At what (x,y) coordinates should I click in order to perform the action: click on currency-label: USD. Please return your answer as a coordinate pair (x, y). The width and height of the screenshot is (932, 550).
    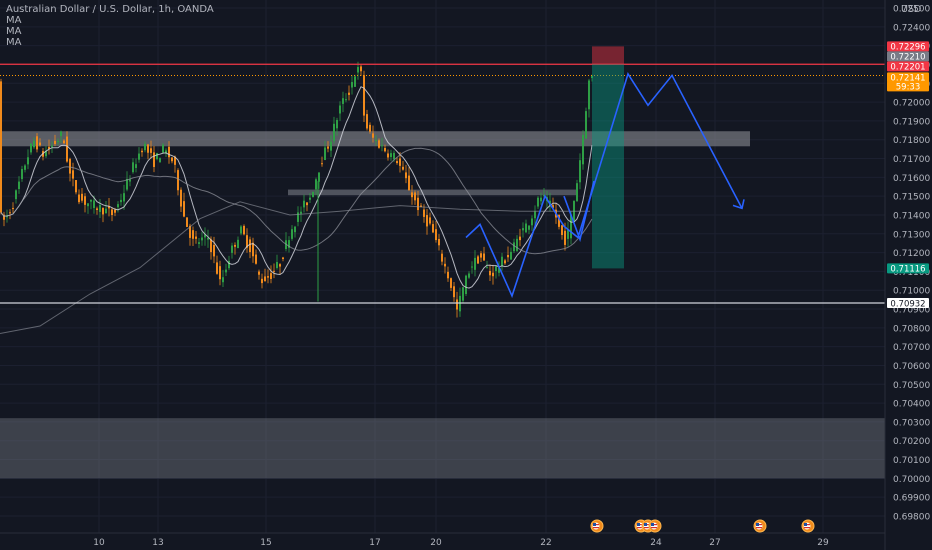
    Looking at the image, I should click on (911, 9).